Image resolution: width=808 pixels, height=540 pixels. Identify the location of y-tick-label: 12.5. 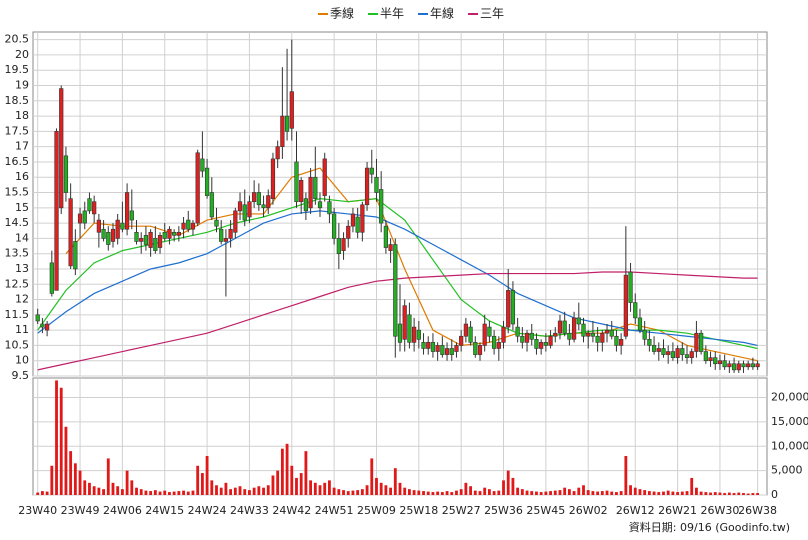
(17, 283).